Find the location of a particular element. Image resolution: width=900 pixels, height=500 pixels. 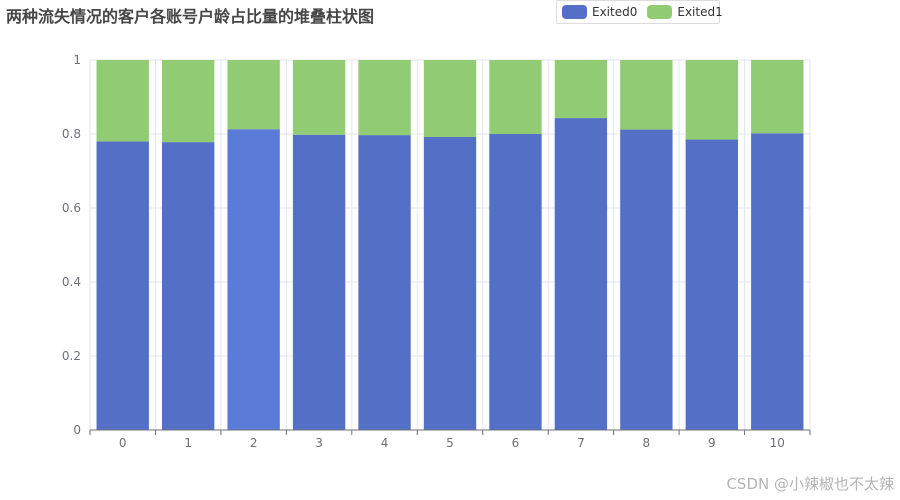

y-tick-label: 0 is located at coordinates (77, 430).